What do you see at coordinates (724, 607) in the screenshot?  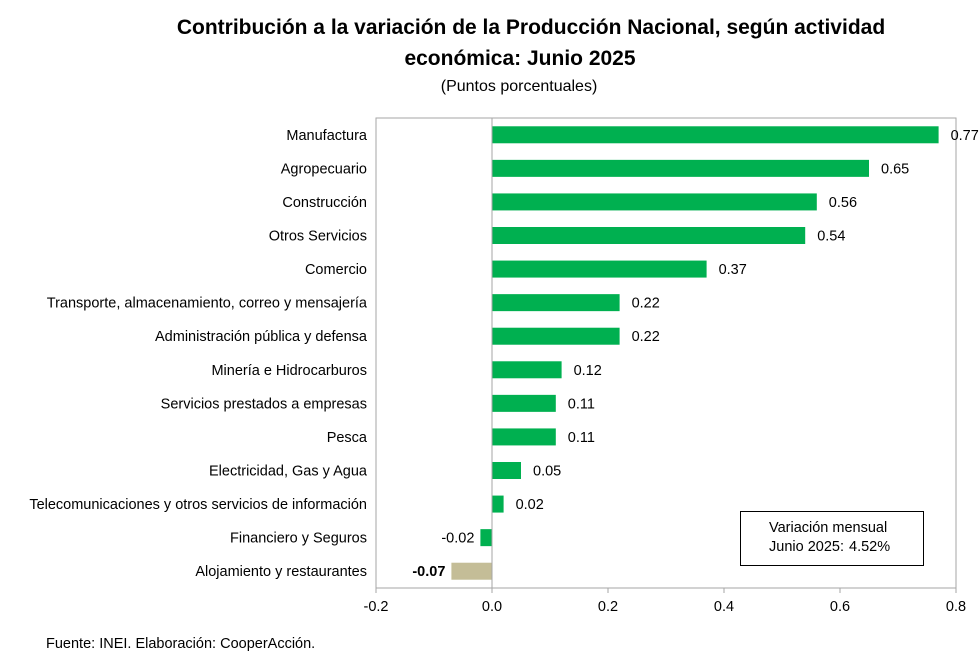 I see `x-tick-label: 0.4` at bounding box center [724, 607].